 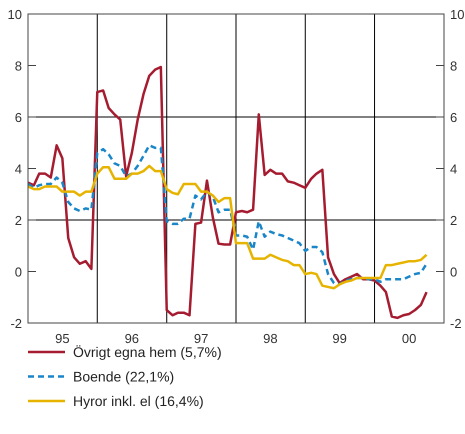 I want to click on x-tick-label: 96, so click(x=132, y=338).